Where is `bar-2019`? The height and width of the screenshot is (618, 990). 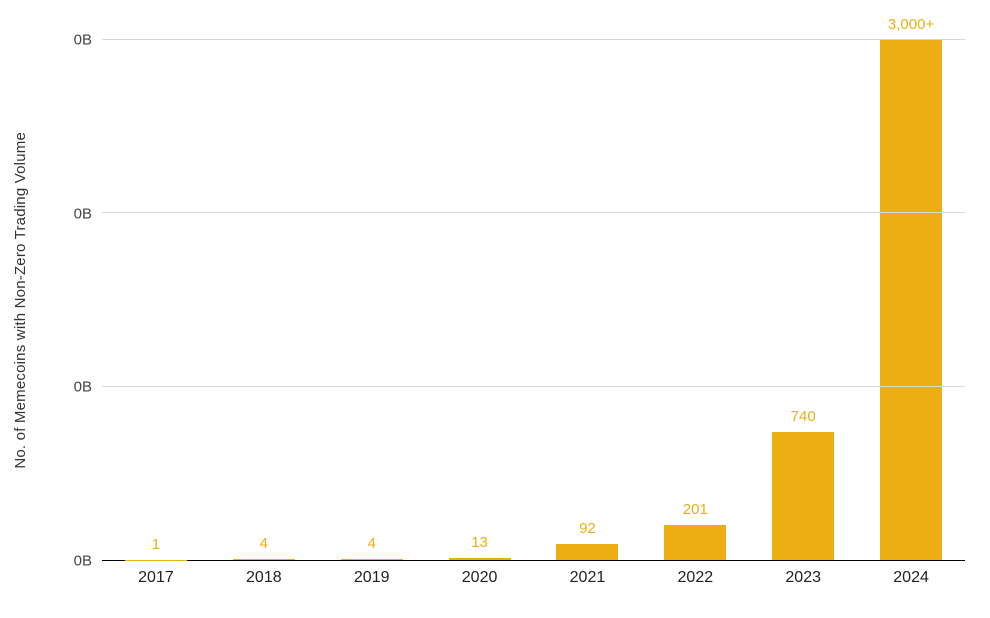
bar-2019 is located at coordinates (371, 559).